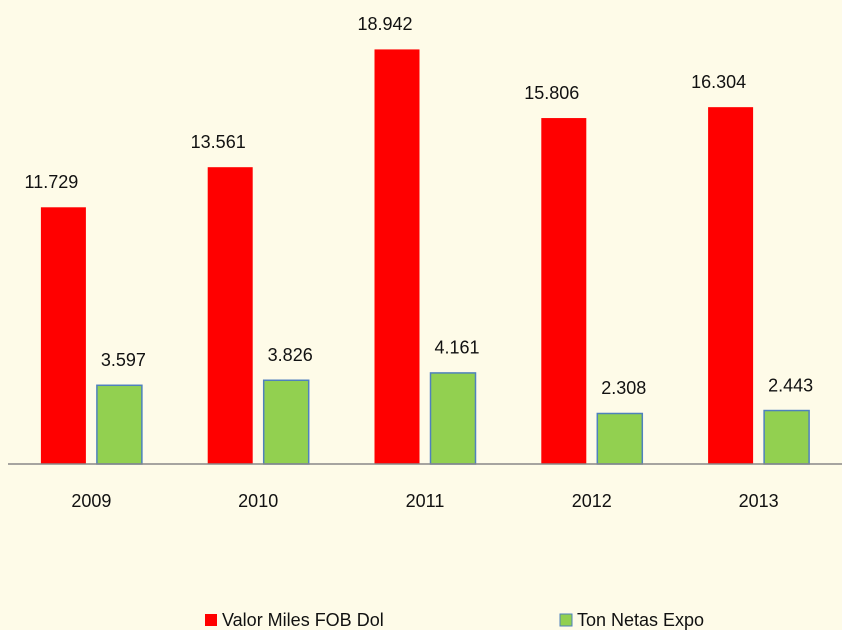  What do you see at coordinates (790, 385) in the screenshot?
I see `data-label: 2.443` at bounding box center [790, 385].